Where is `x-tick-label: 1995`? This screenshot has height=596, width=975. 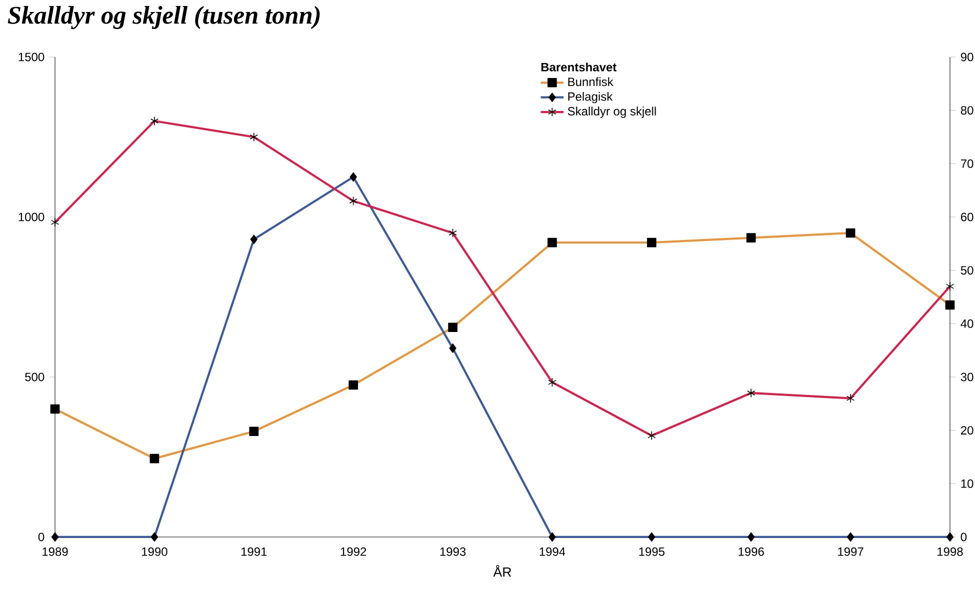
x-tick-label: 1995 is located at coordinates (651, 551).